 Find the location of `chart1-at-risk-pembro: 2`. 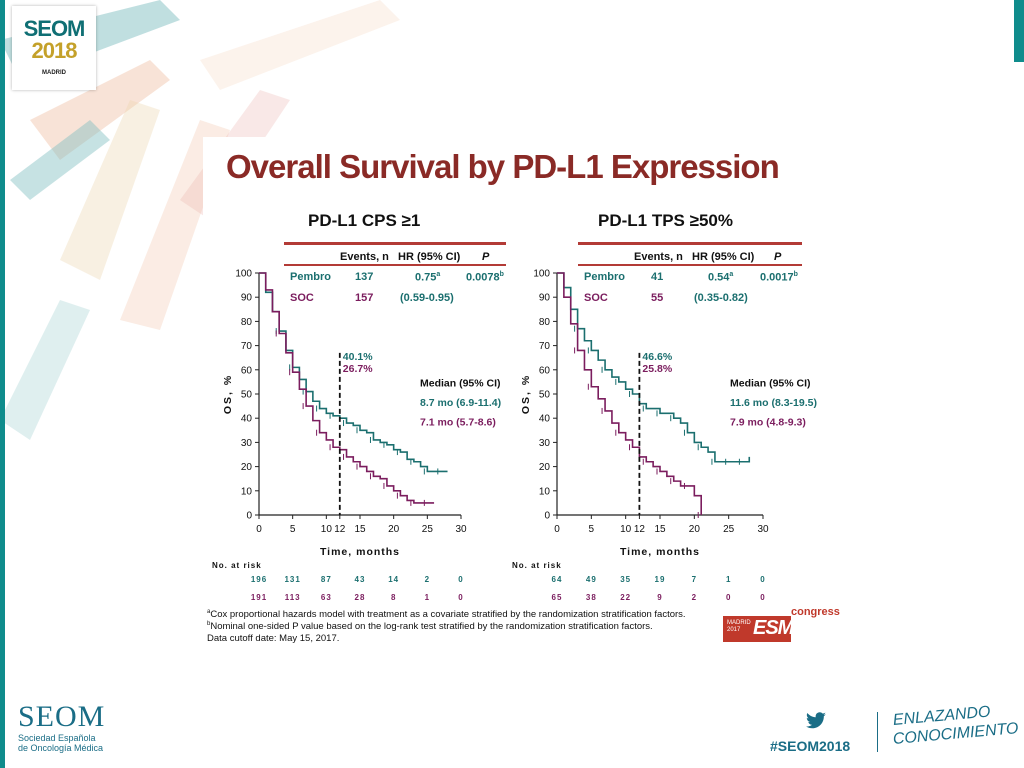

chart1-at-risk-pembro: 2 is located at coordinates (427, 579).